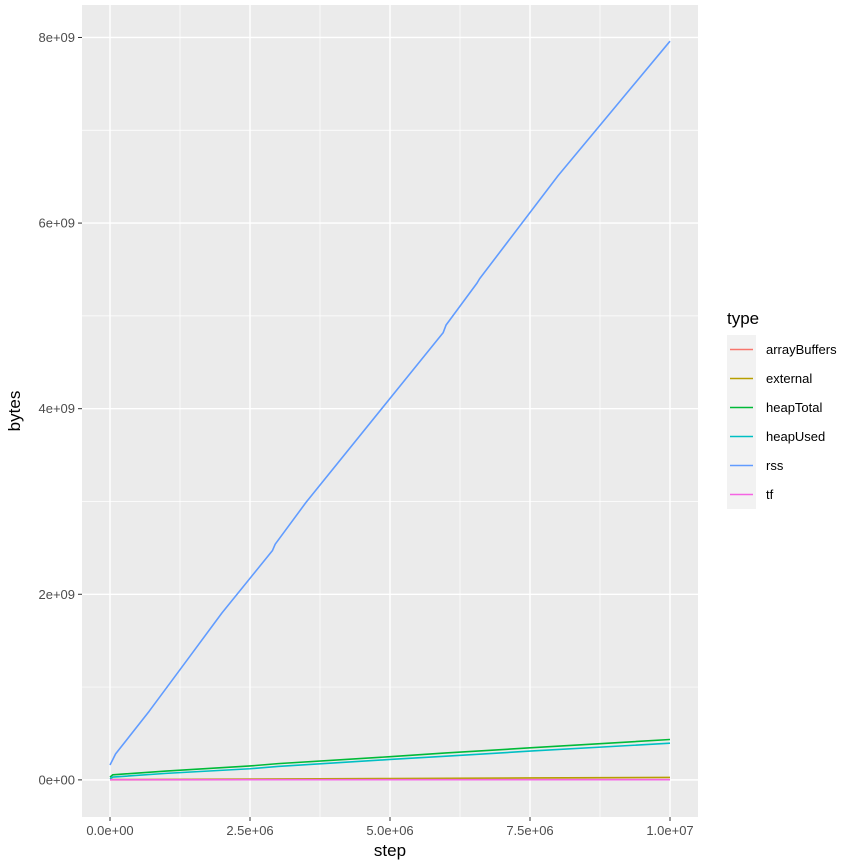 This screenshot has width=866, height=863. What do you see at coordinates (529, 830) in the screenshot?
I see `x-tick-label: 7.5e+06` at bounding box center [529, 830].